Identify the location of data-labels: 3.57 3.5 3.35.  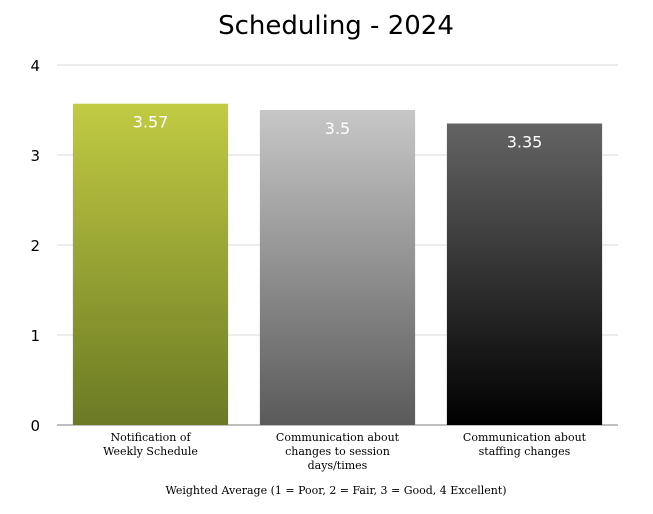
(338, 132).